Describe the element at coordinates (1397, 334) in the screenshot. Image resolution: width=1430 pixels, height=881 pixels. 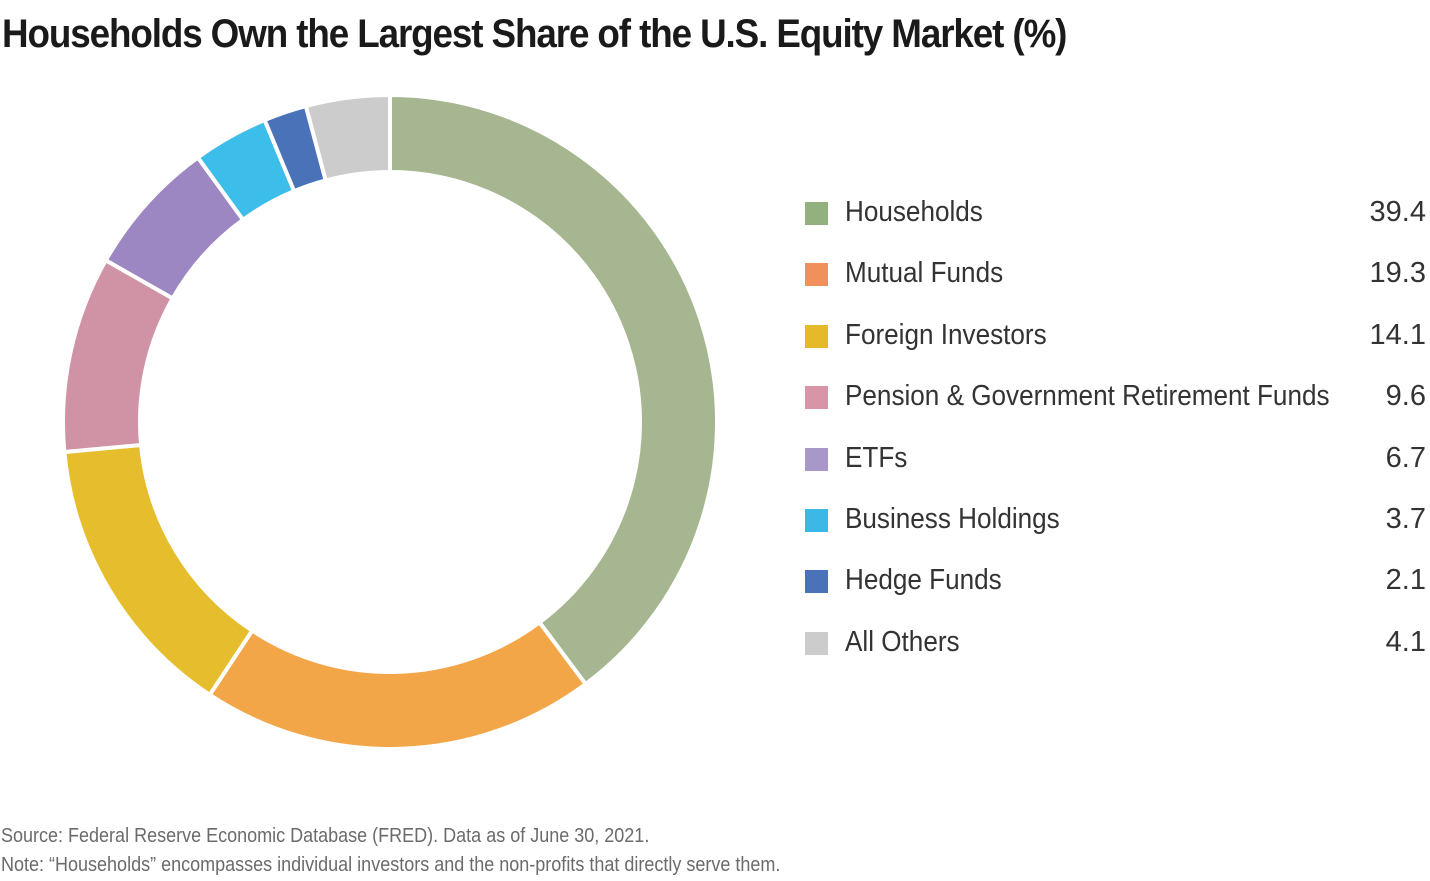
I see `legend-value: 14.1` at that location.